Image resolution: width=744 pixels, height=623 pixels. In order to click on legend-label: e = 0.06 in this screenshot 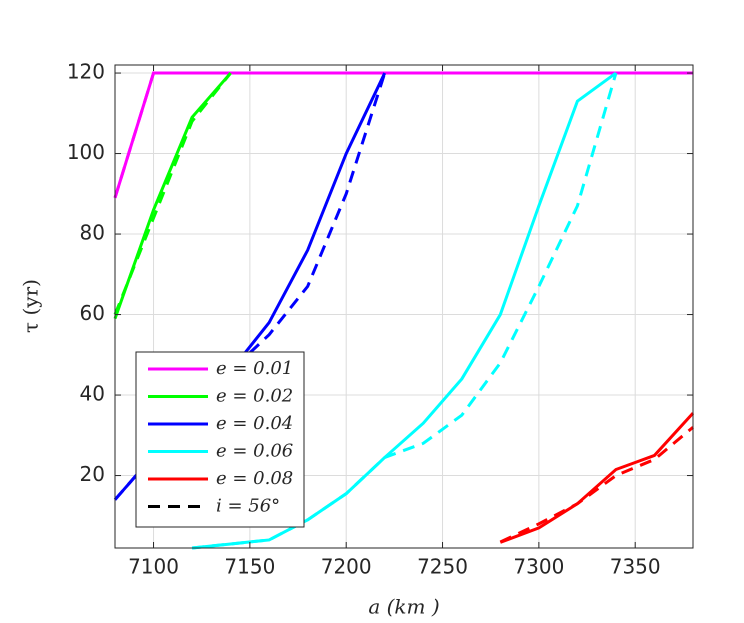, I will do `click(254, 451)`.